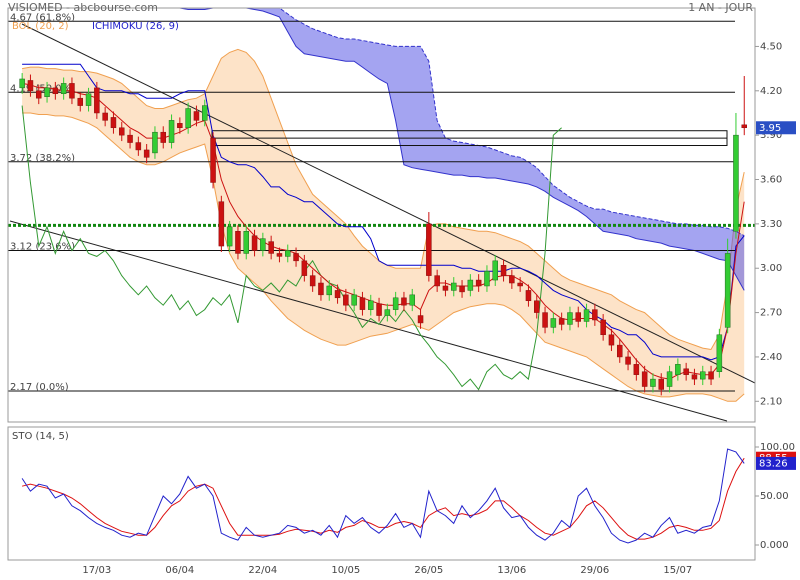 The width and height of the screenshot is (800, 580). What do you see at coordinates (677, 570) in the screenshot?
I see `x-tick-label: 15/07` at bounding box center [677, 570].